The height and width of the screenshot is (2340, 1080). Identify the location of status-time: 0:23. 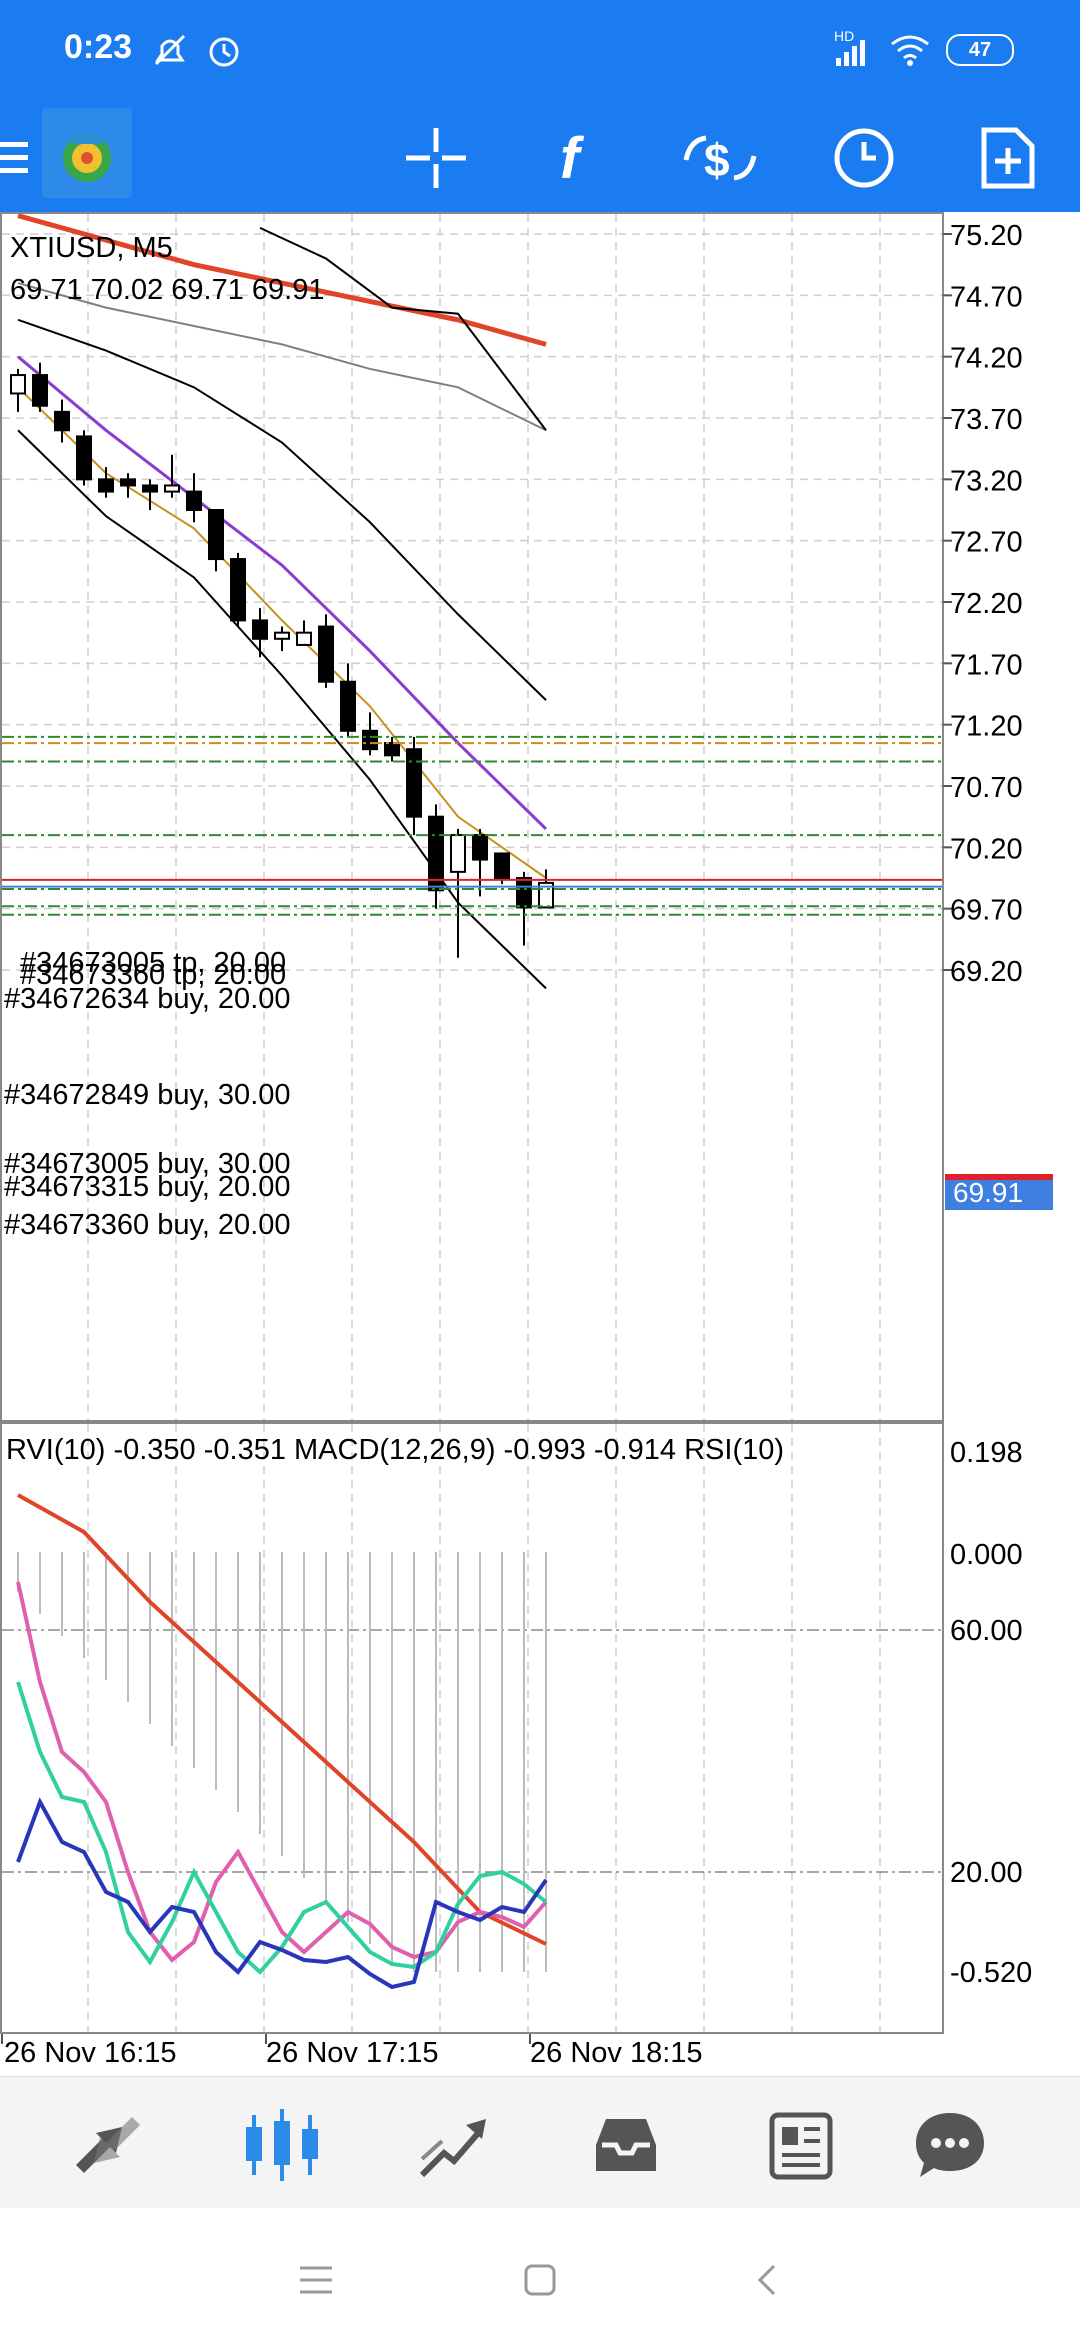
(98, 47).